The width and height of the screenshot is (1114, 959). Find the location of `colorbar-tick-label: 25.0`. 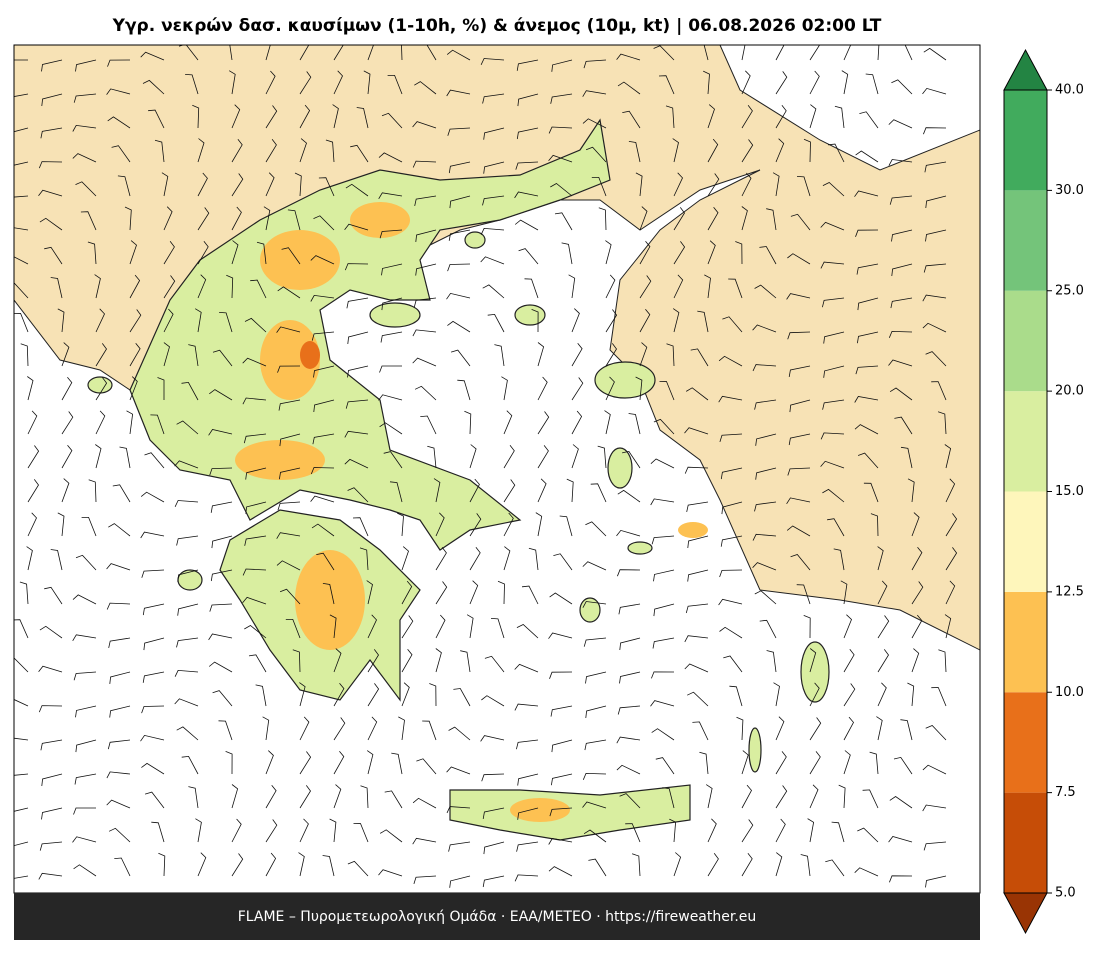

colorbar-tick-label: 25.0 is located at coordinates (1069, 290).